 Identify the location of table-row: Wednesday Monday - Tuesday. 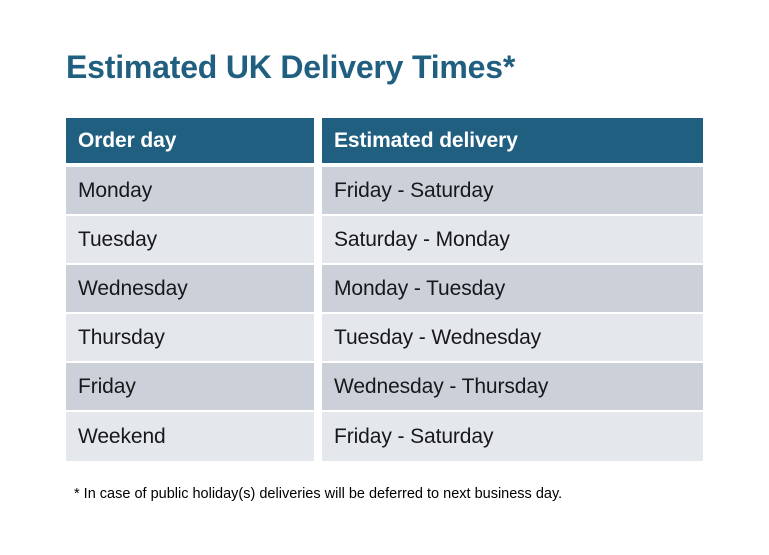
(384, 289).